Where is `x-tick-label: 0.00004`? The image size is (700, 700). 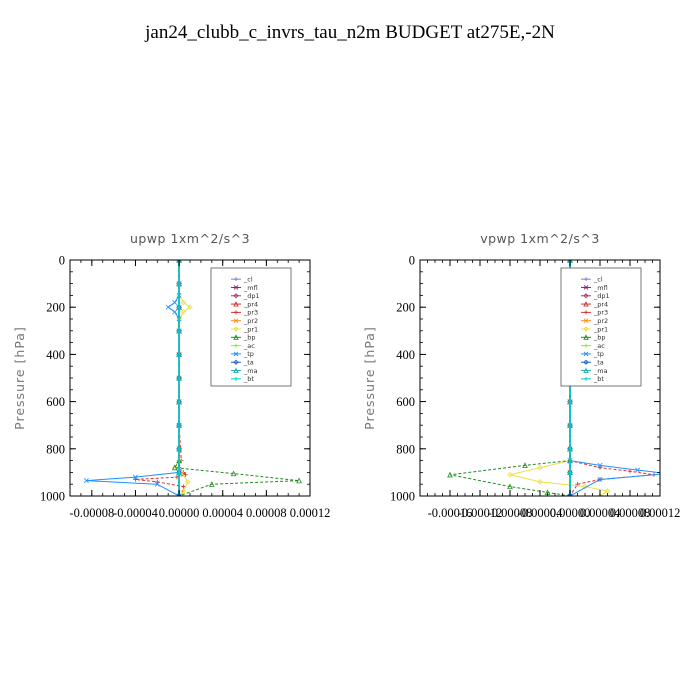 x-tick-label: 0.00004 is located at coordinates (222, 513).